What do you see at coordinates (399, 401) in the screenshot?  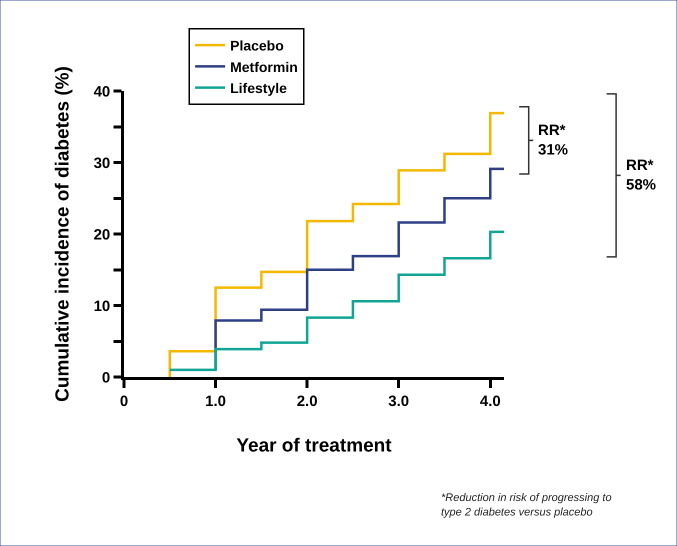 I see `x-tick-label: 3.0` at bounding box center [399, 401].